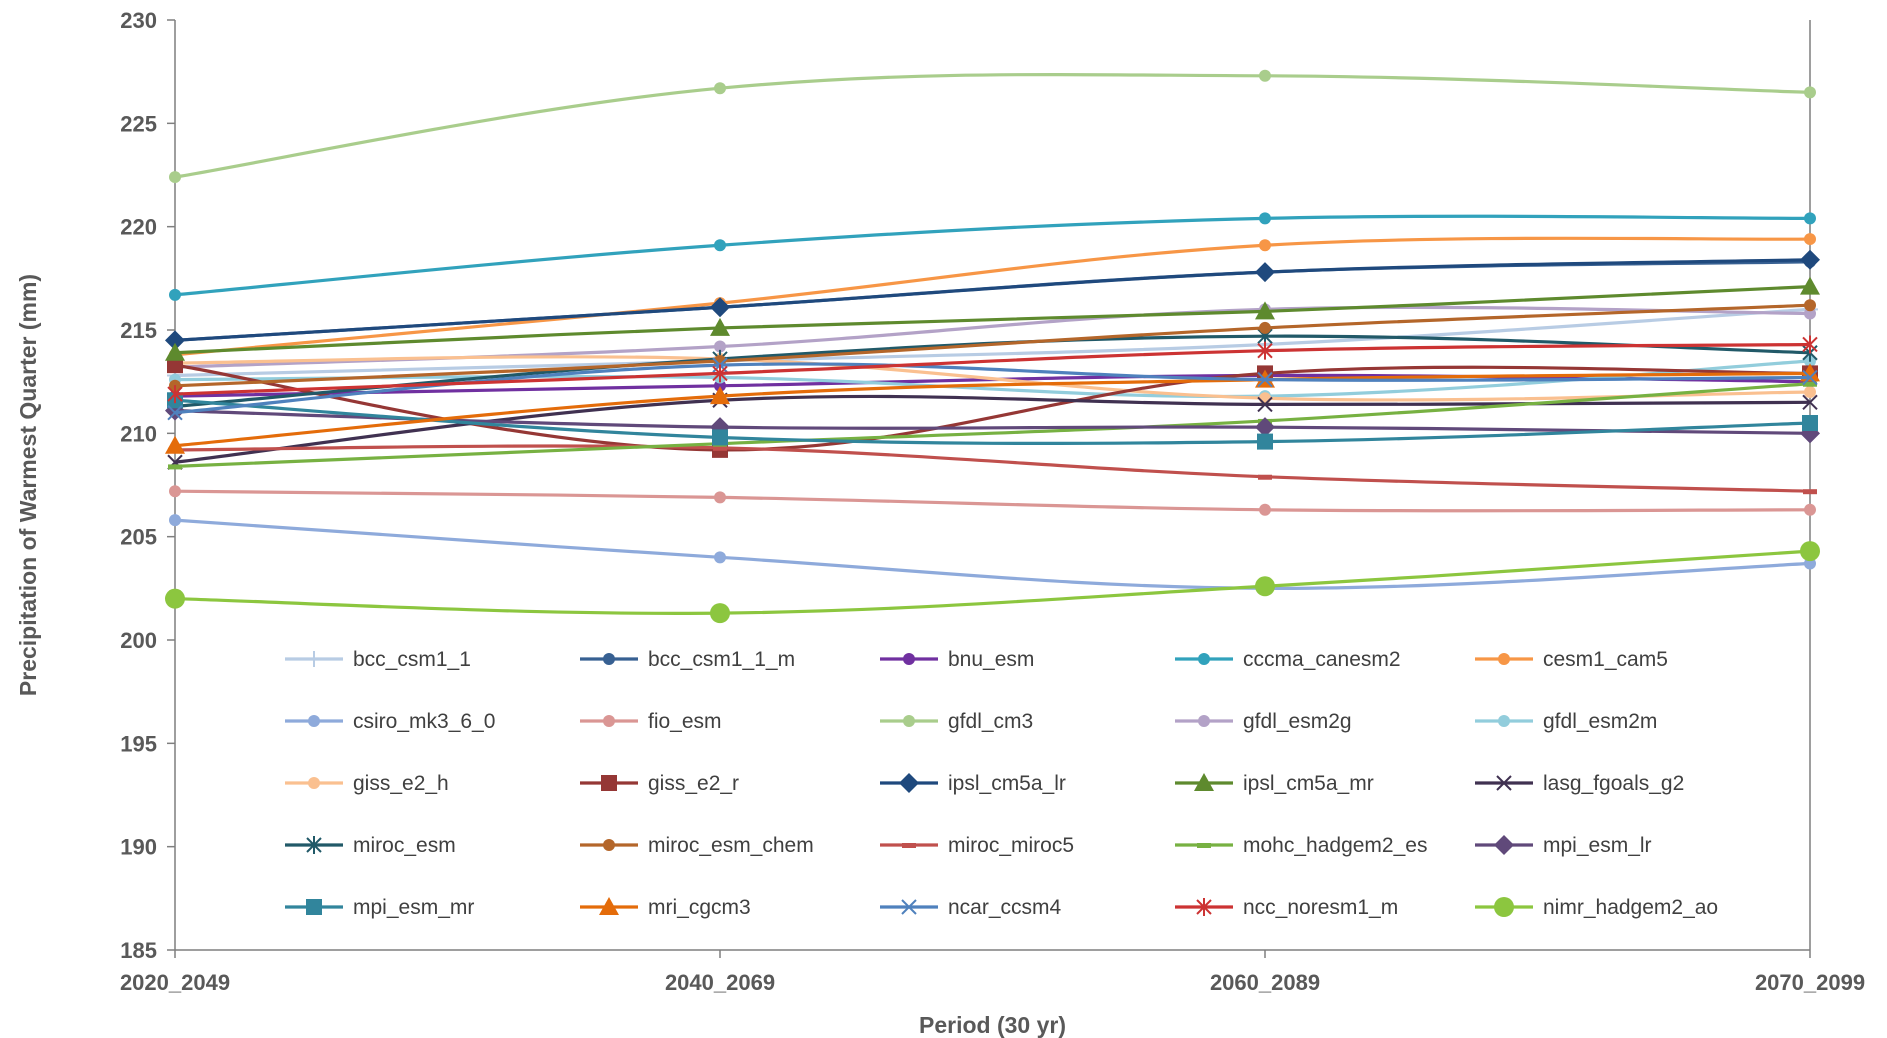  What do you see at coordinates (1320, 907) in the screenshot?
I see `legend-label: ncc_noresm1_m` at bounding box center [1320, 907].